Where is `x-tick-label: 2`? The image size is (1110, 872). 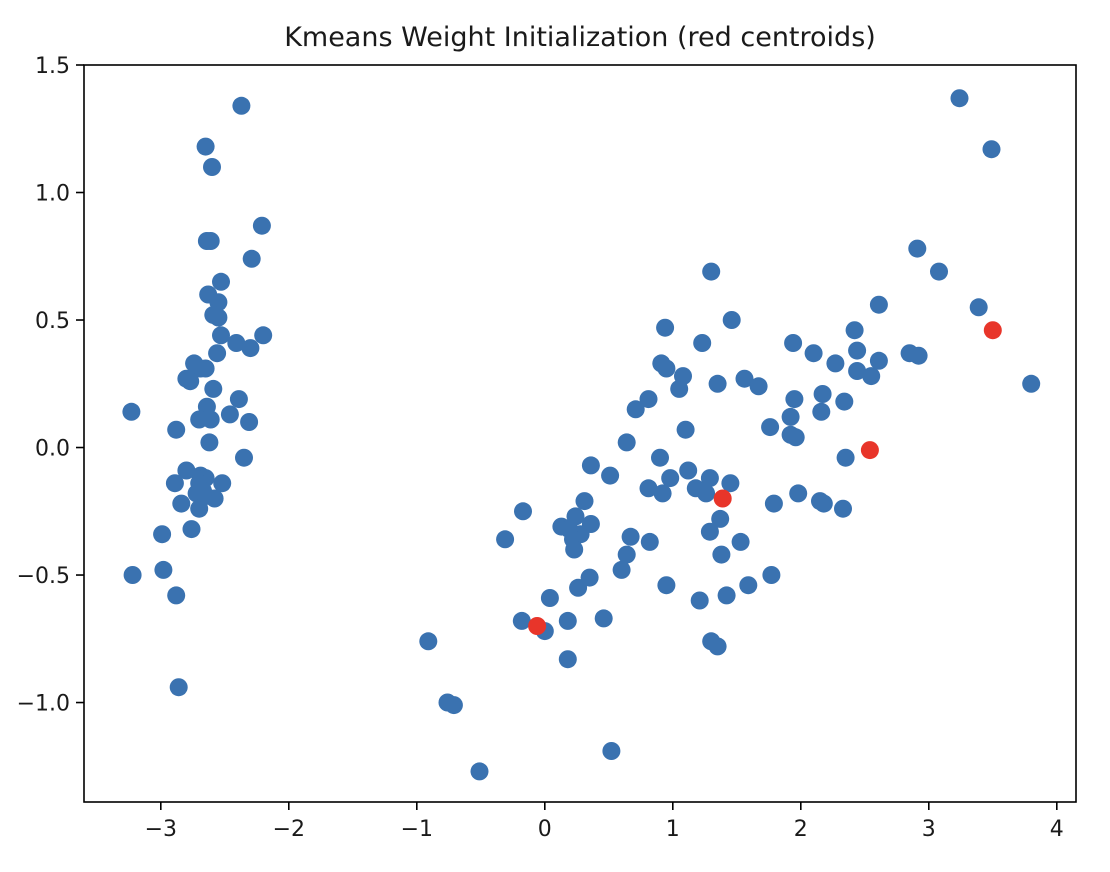
x-tick-label: 2 is located at coordinates (801, 829).